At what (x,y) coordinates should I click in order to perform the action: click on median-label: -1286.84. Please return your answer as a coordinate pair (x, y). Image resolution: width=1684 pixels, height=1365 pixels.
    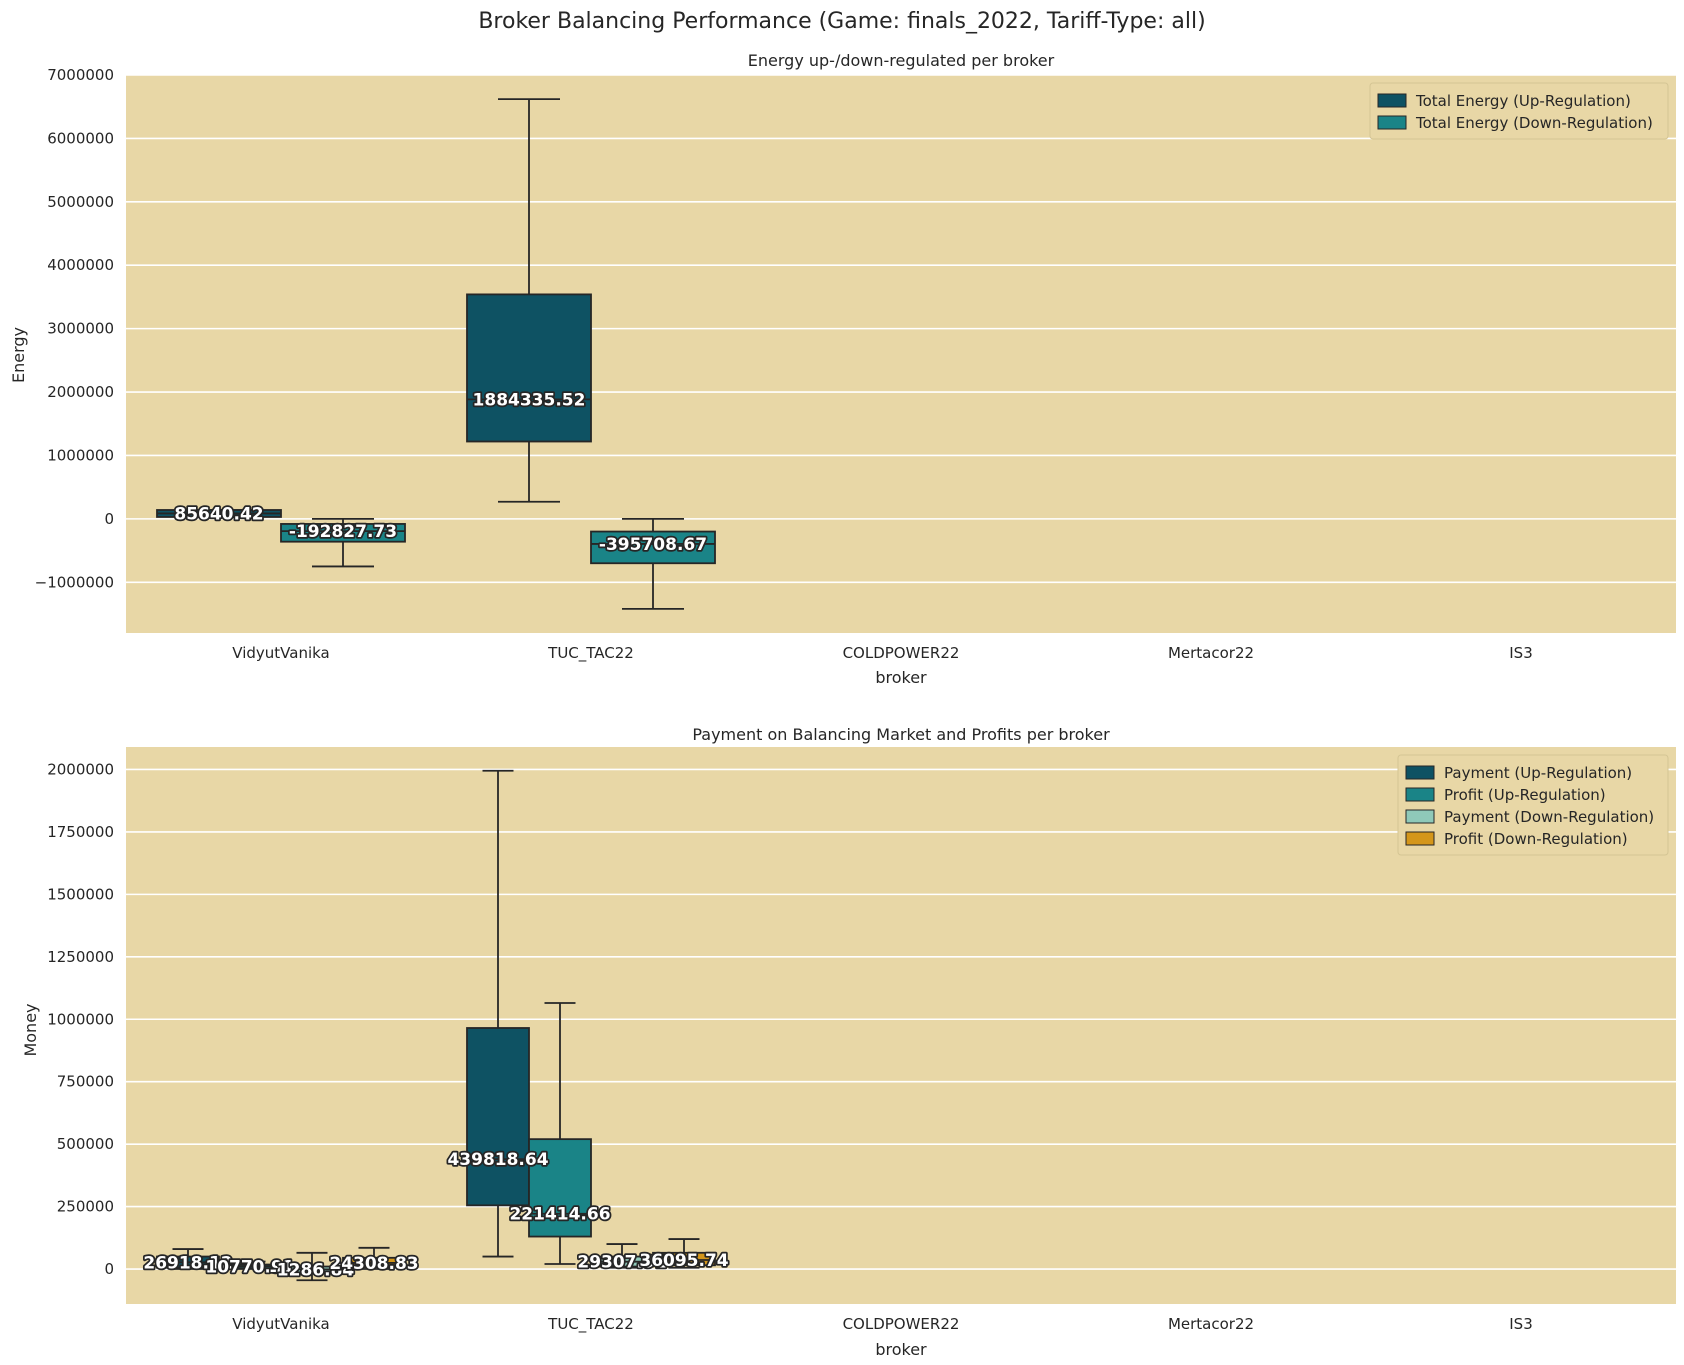
    Looking at the image, I should click on (312, 1270).